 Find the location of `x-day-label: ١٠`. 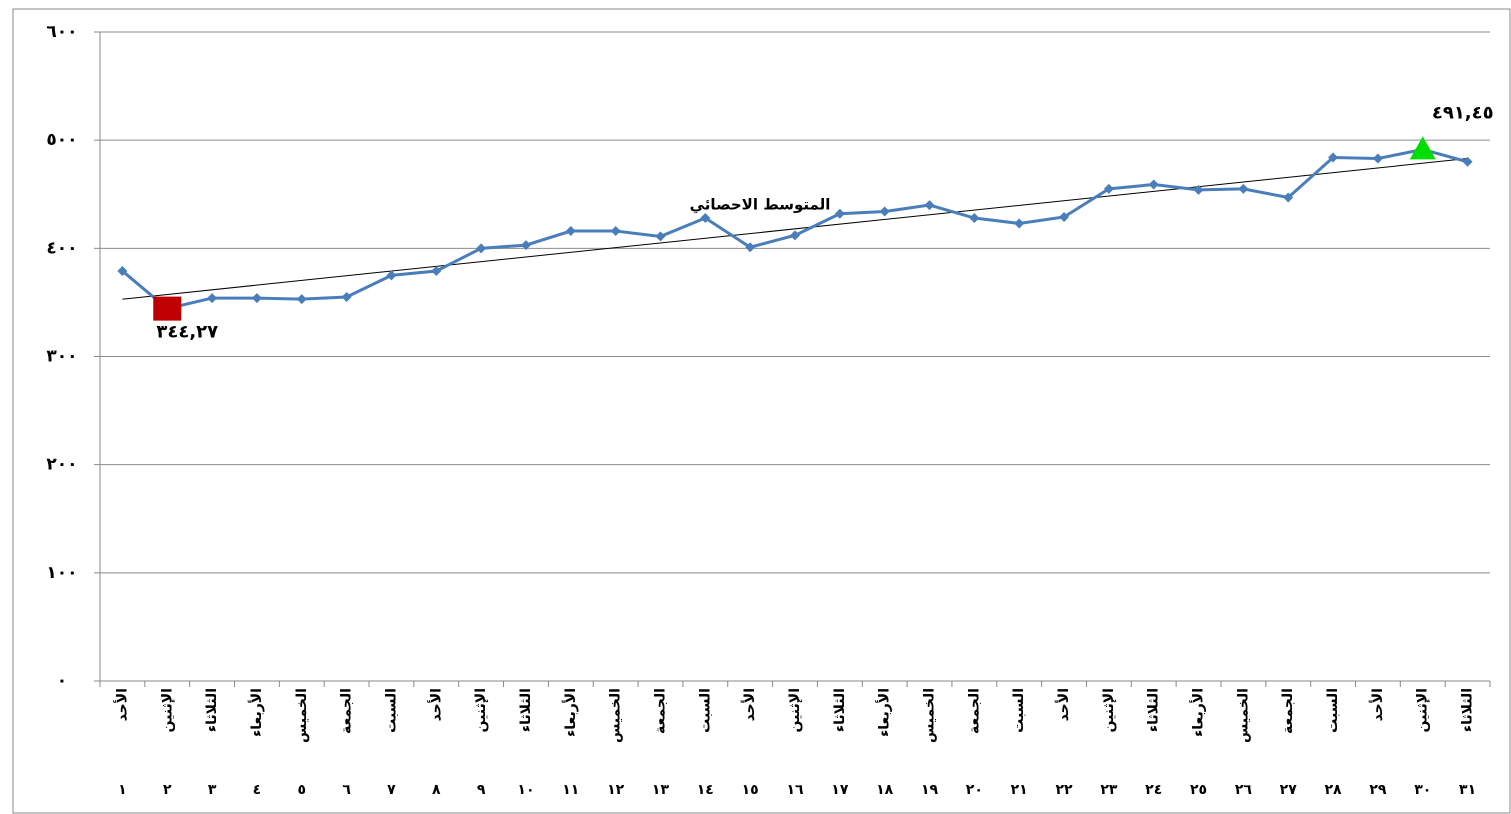

x-day-label: ١٠ is located at coordinates (525, 790).